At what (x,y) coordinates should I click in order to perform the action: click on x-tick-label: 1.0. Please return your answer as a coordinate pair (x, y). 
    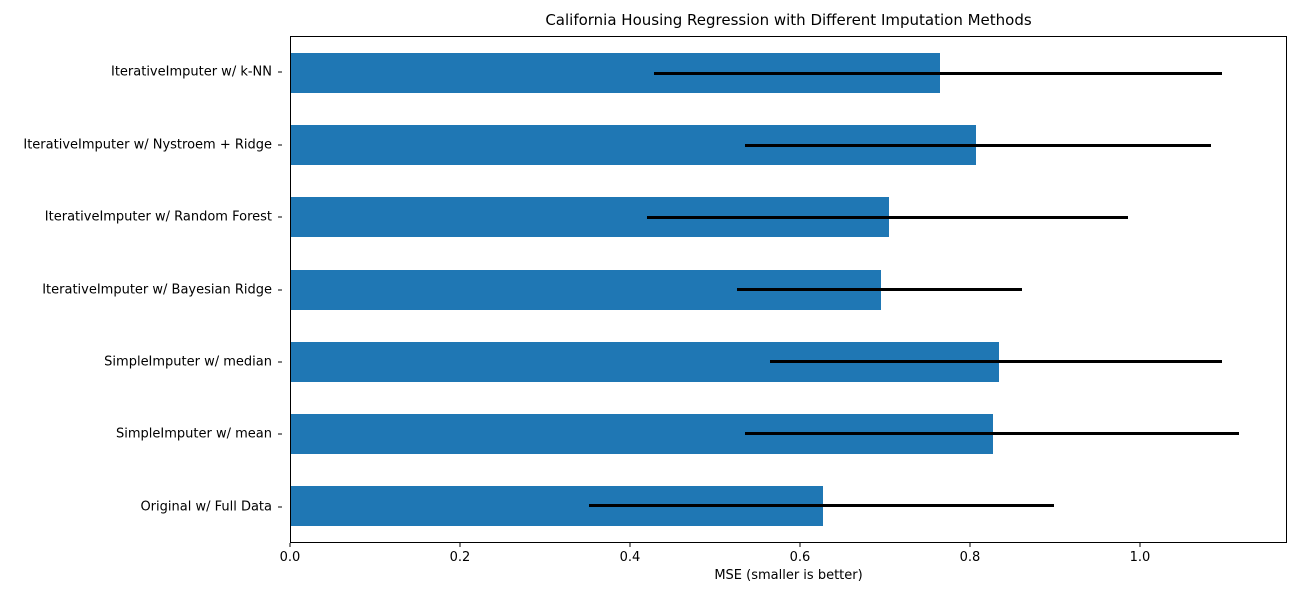
    Looking at the image, I should click on (1140, 557).